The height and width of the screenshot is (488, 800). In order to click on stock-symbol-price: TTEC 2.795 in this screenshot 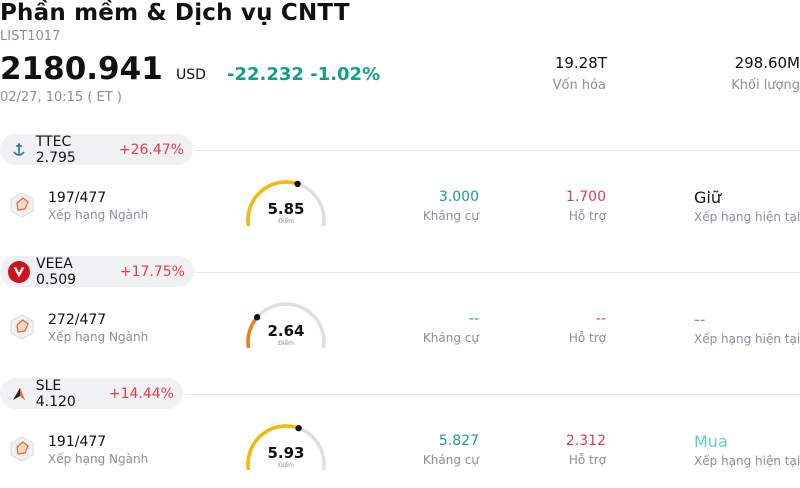, I will do `click(55, 149)`.